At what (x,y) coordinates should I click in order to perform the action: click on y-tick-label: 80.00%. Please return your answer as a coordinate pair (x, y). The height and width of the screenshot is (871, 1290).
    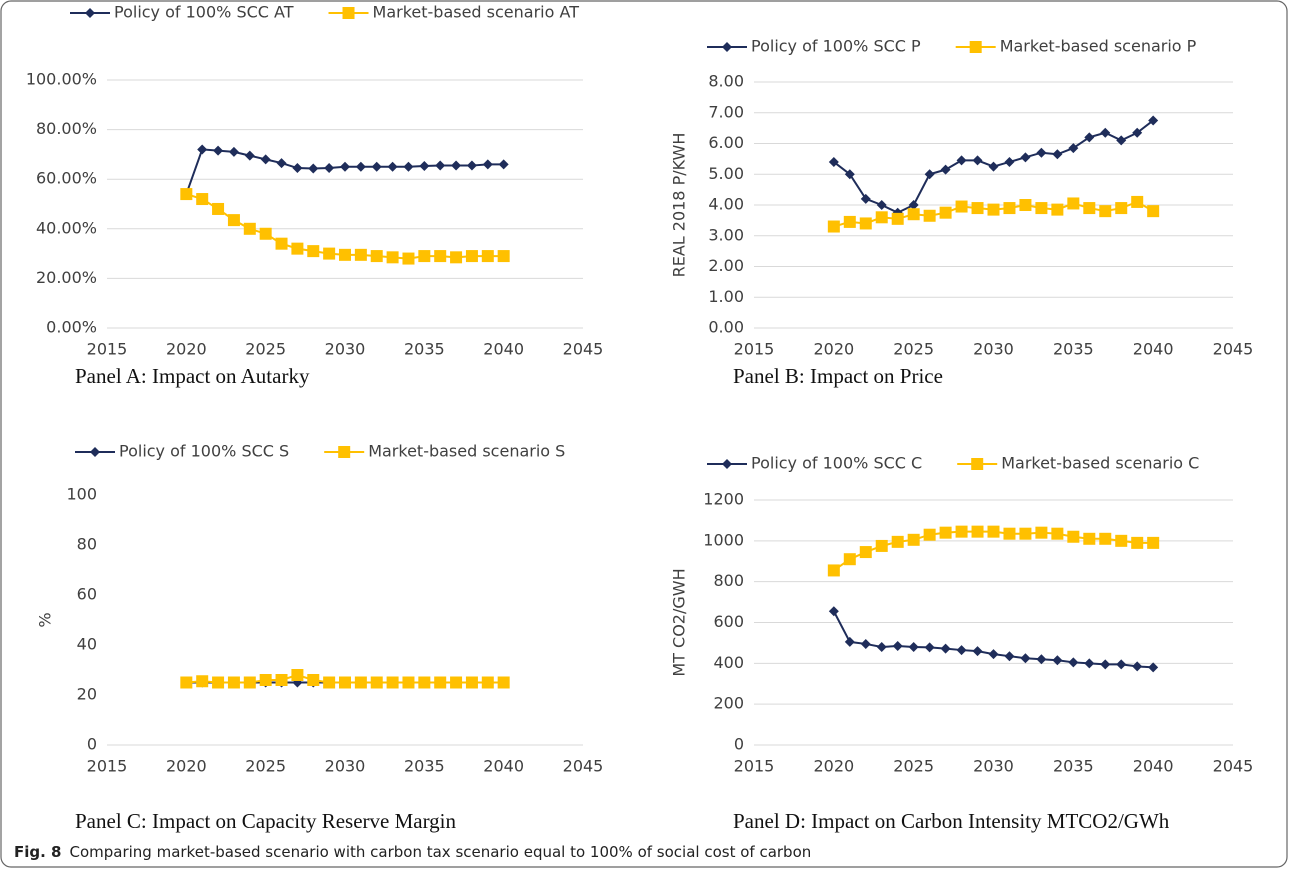
    Looking at the image, I should click on (66, 128).